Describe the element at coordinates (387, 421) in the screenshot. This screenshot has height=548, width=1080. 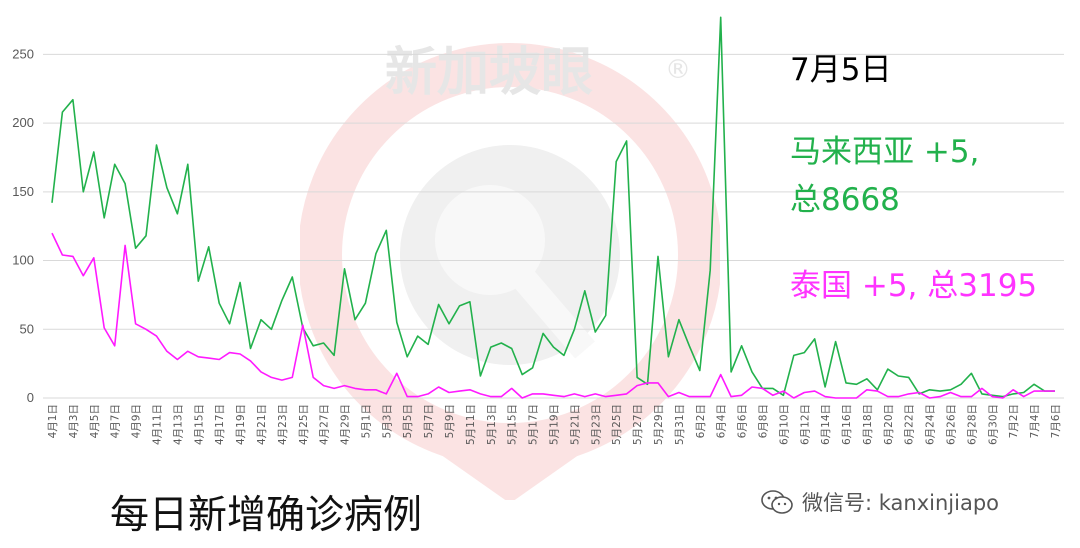
I see `x-tick-label: 5月3日` at that location.